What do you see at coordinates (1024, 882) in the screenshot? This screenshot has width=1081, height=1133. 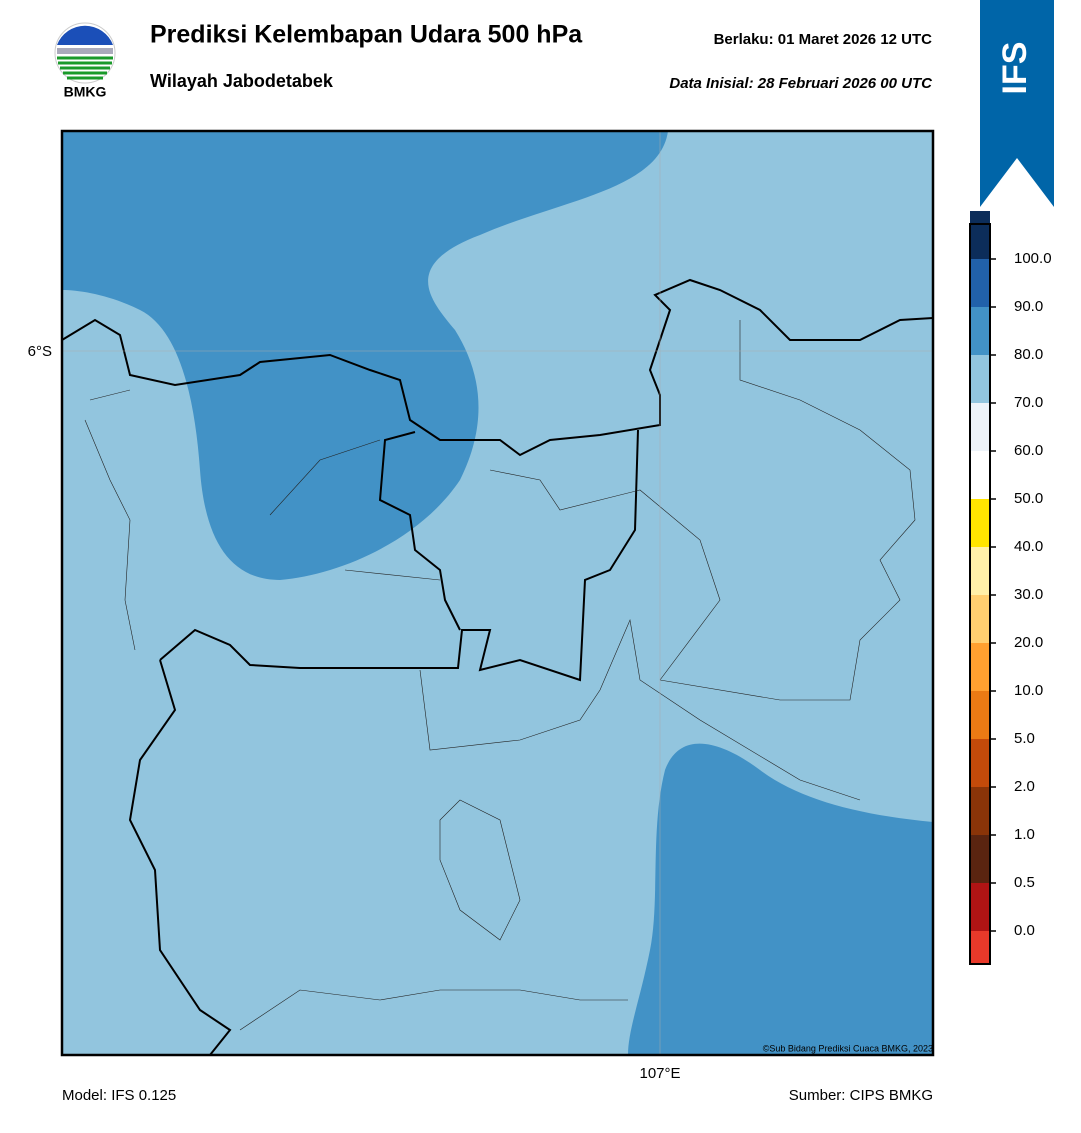 I see `colorbar-label: 0.5` at bounding box center [1024, 882].